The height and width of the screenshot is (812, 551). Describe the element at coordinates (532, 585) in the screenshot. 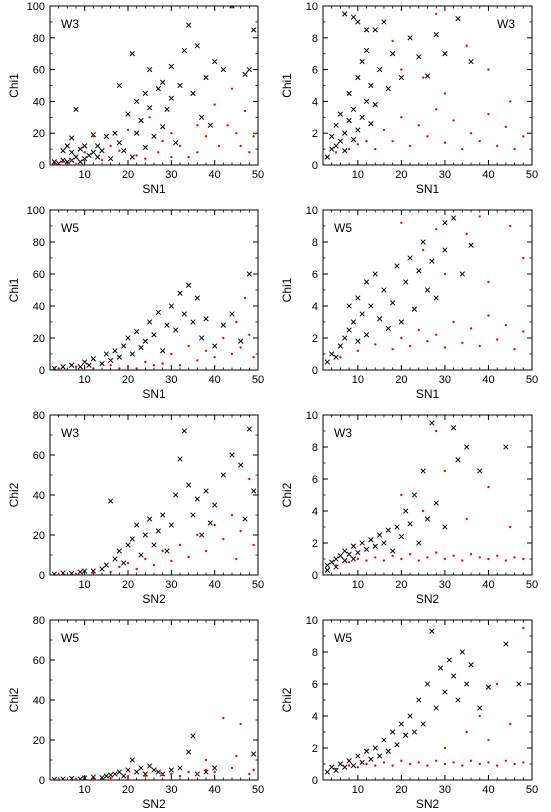

I see `chart-6-x-tick-label: 50` at that location.